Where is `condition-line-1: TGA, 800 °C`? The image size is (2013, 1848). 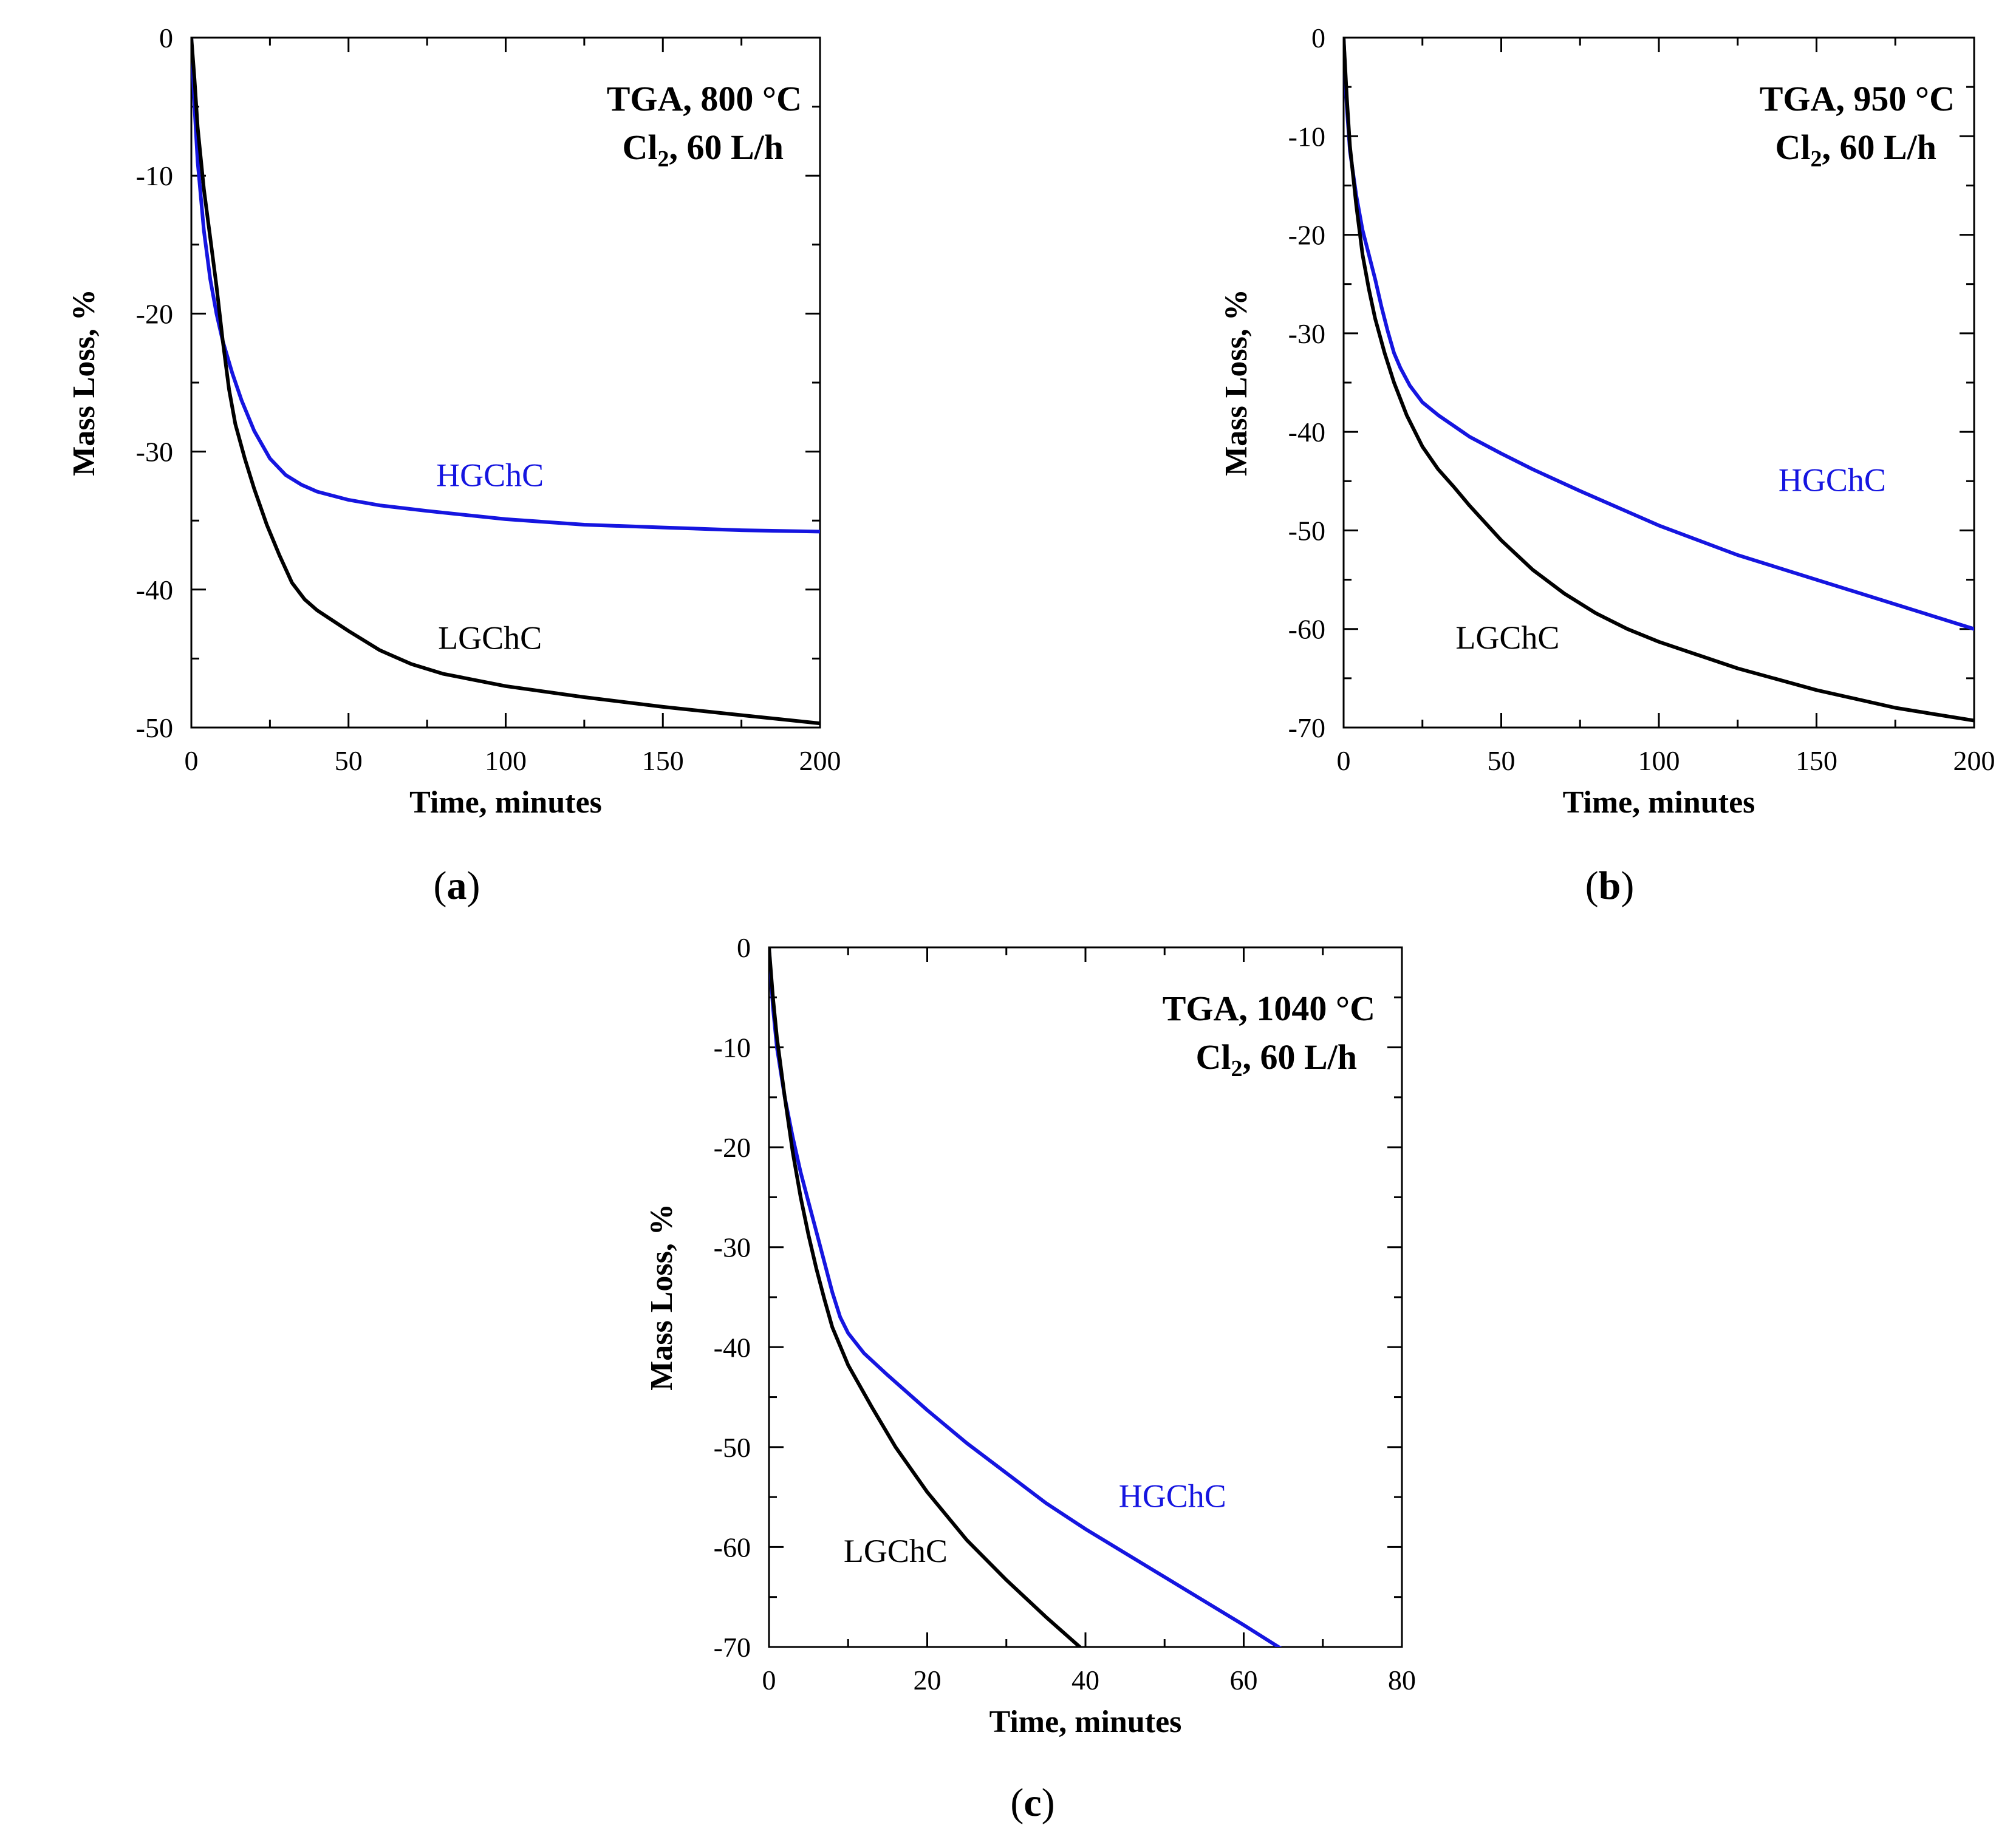
condition-line-1: TGA, 800 °C is located at coordinates (704, 99).